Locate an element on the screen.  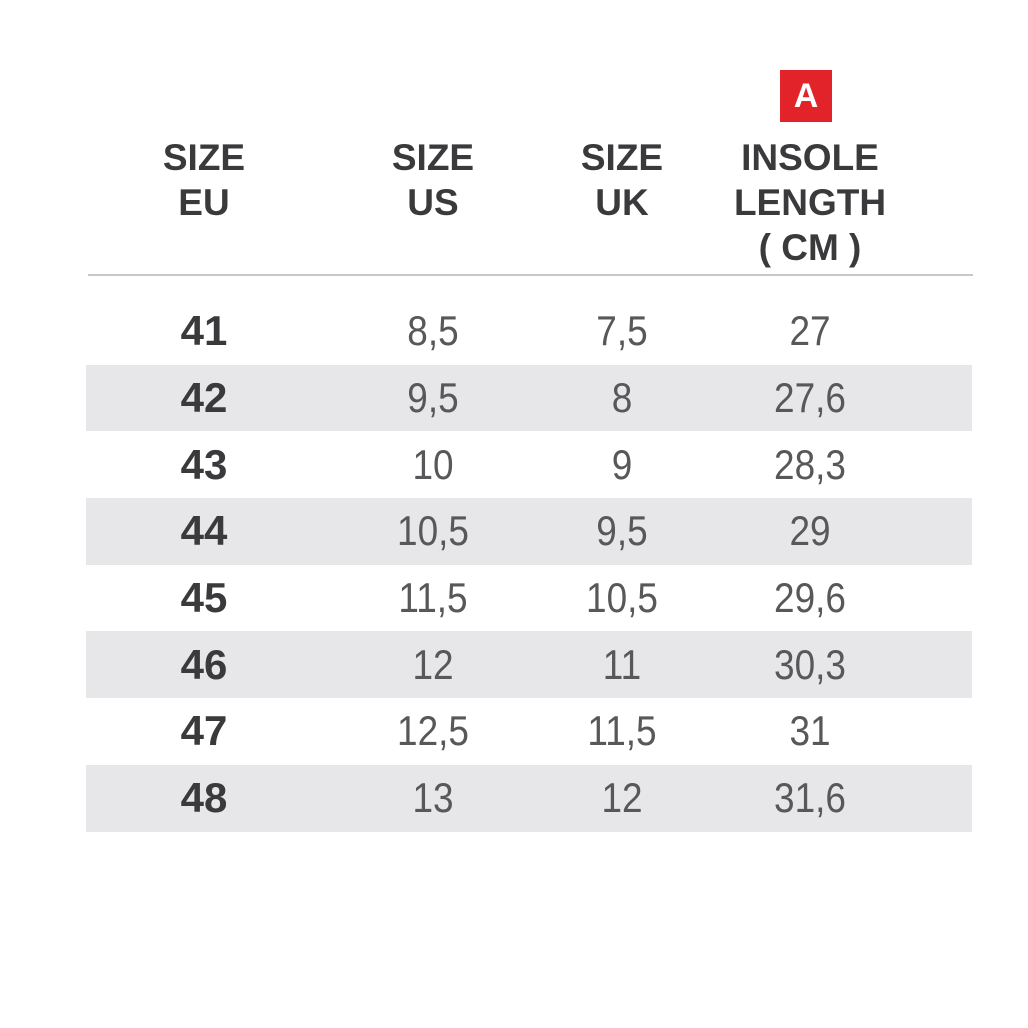
header-line: LENGTH is located at coordinates (810, 202).